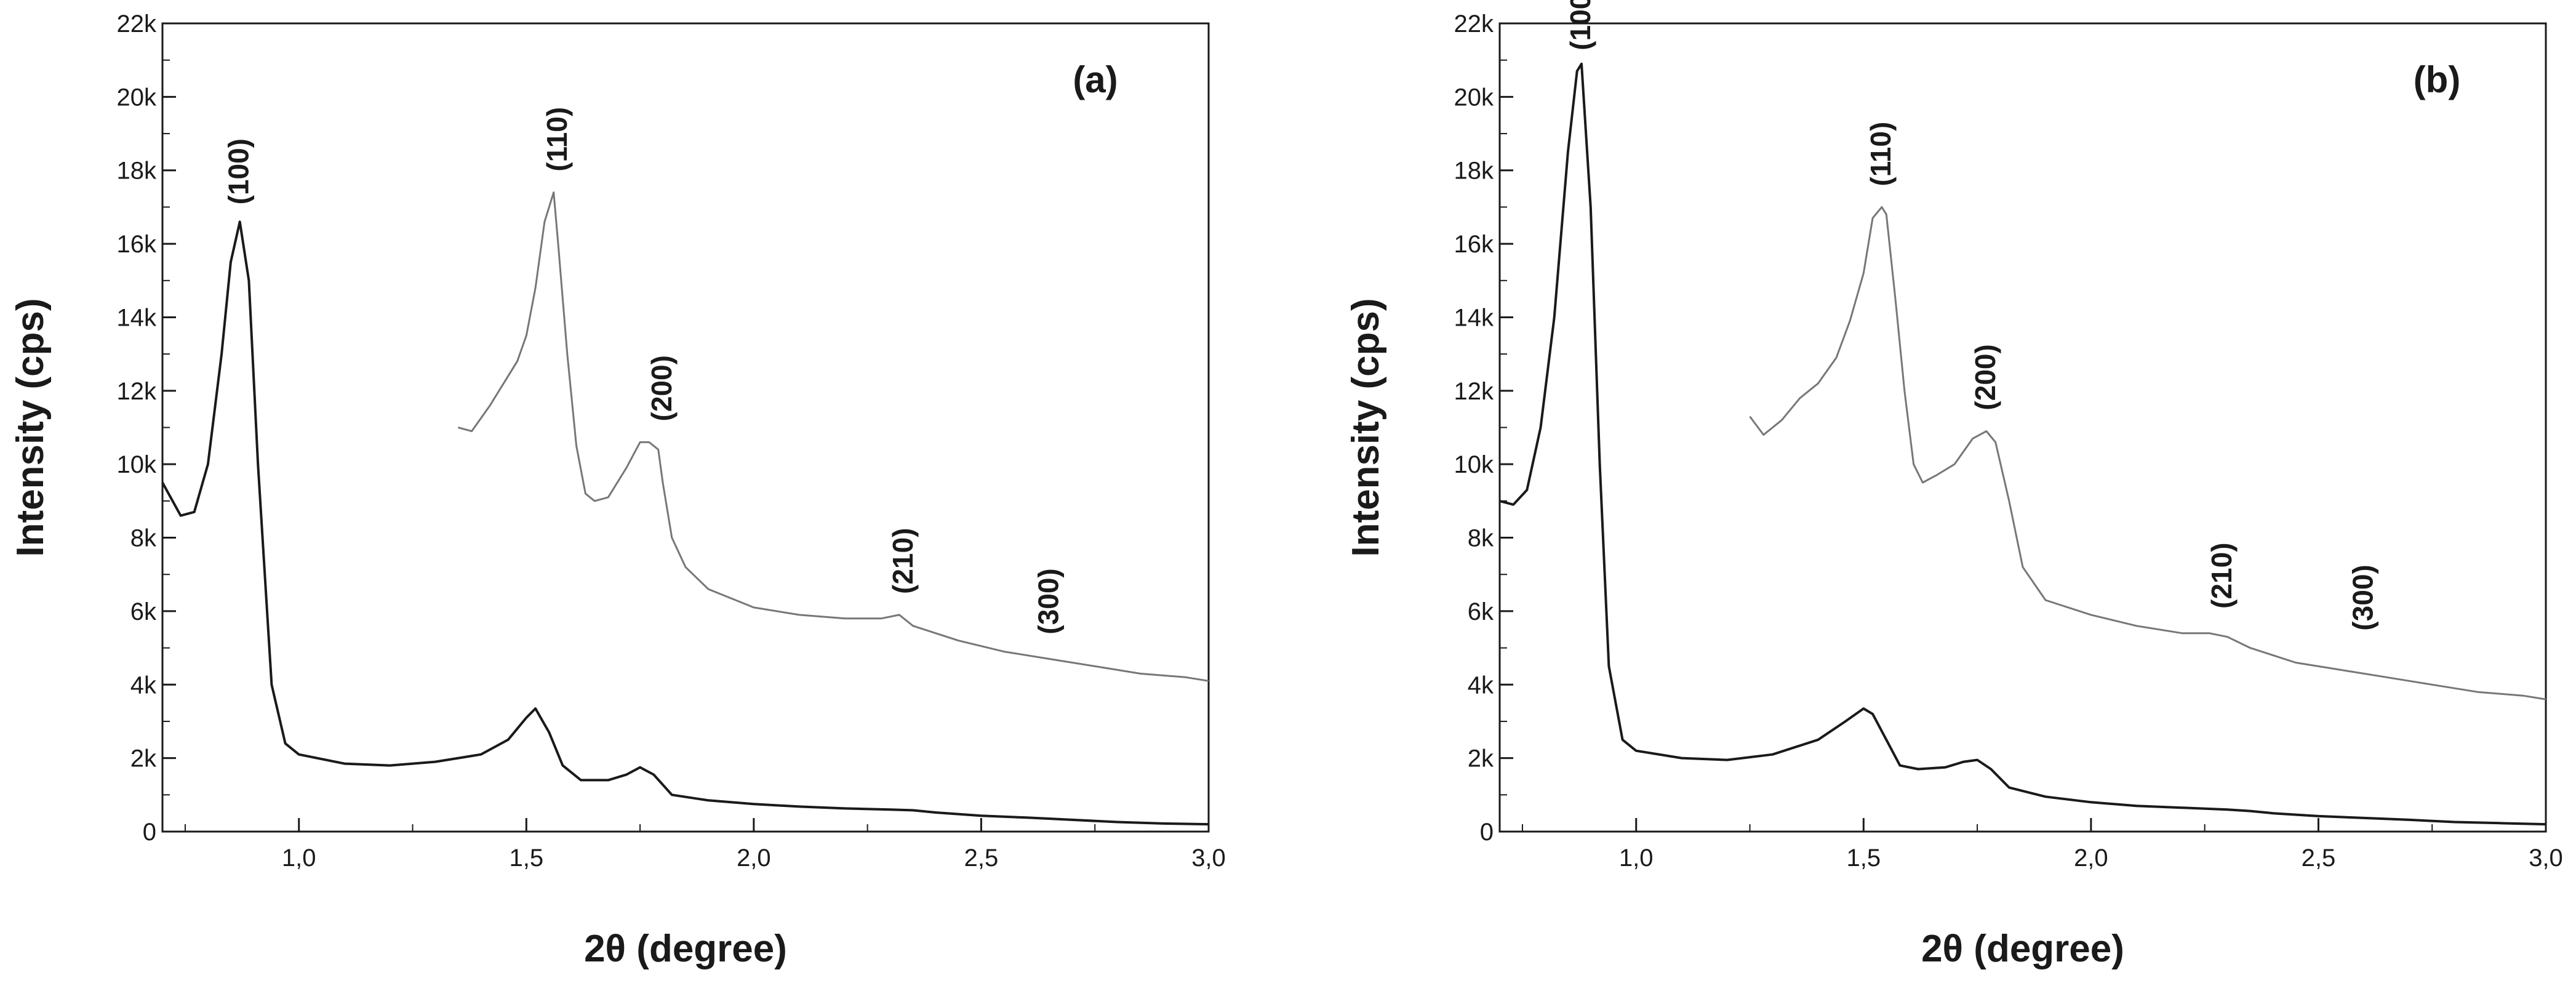 Image resolution: width=2576 pixels, height=983 pixels. I want to click on panel-label: (a), so click(1095, 79).